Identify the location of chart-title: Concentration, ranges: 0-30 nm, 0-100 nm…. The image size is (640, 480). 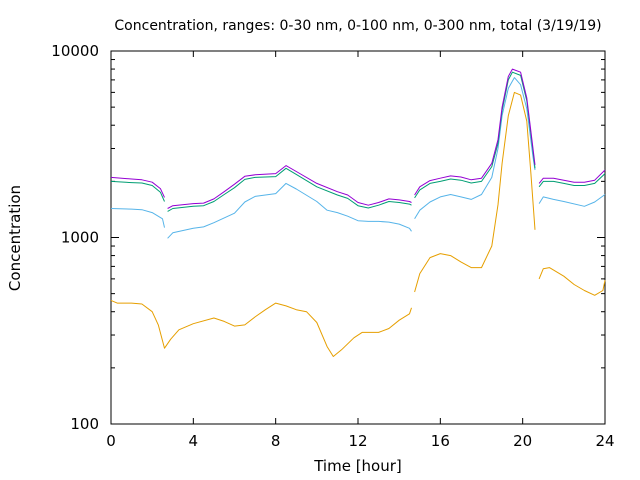
(357, 26).